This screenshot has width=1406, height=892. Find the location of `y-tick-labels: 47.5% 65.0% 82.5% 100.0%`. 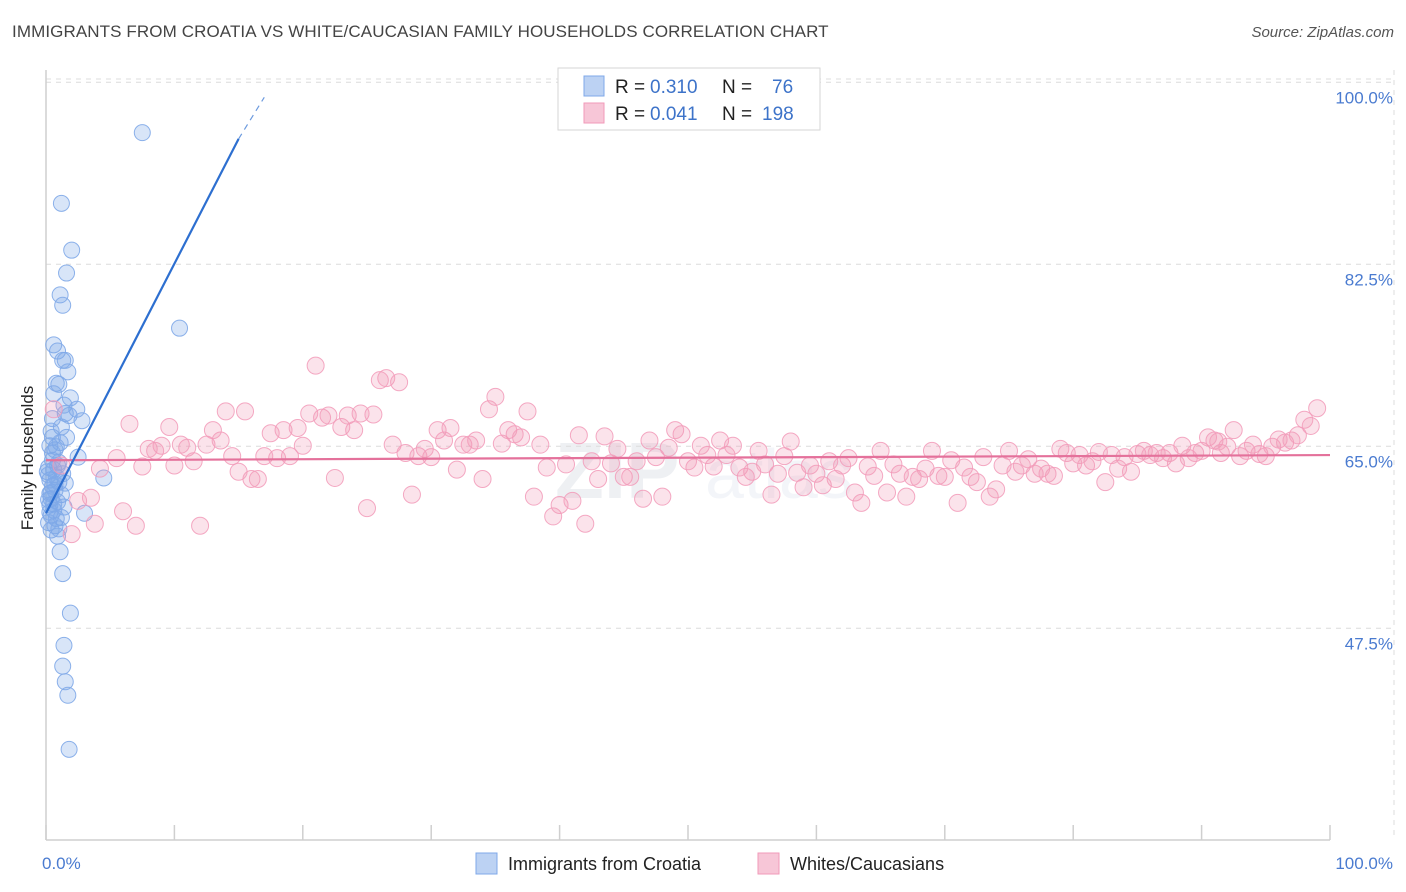

y-tick-labels: 47.5% 65.0% 82.5% 100.0% is located at coordinates (1364, 370).